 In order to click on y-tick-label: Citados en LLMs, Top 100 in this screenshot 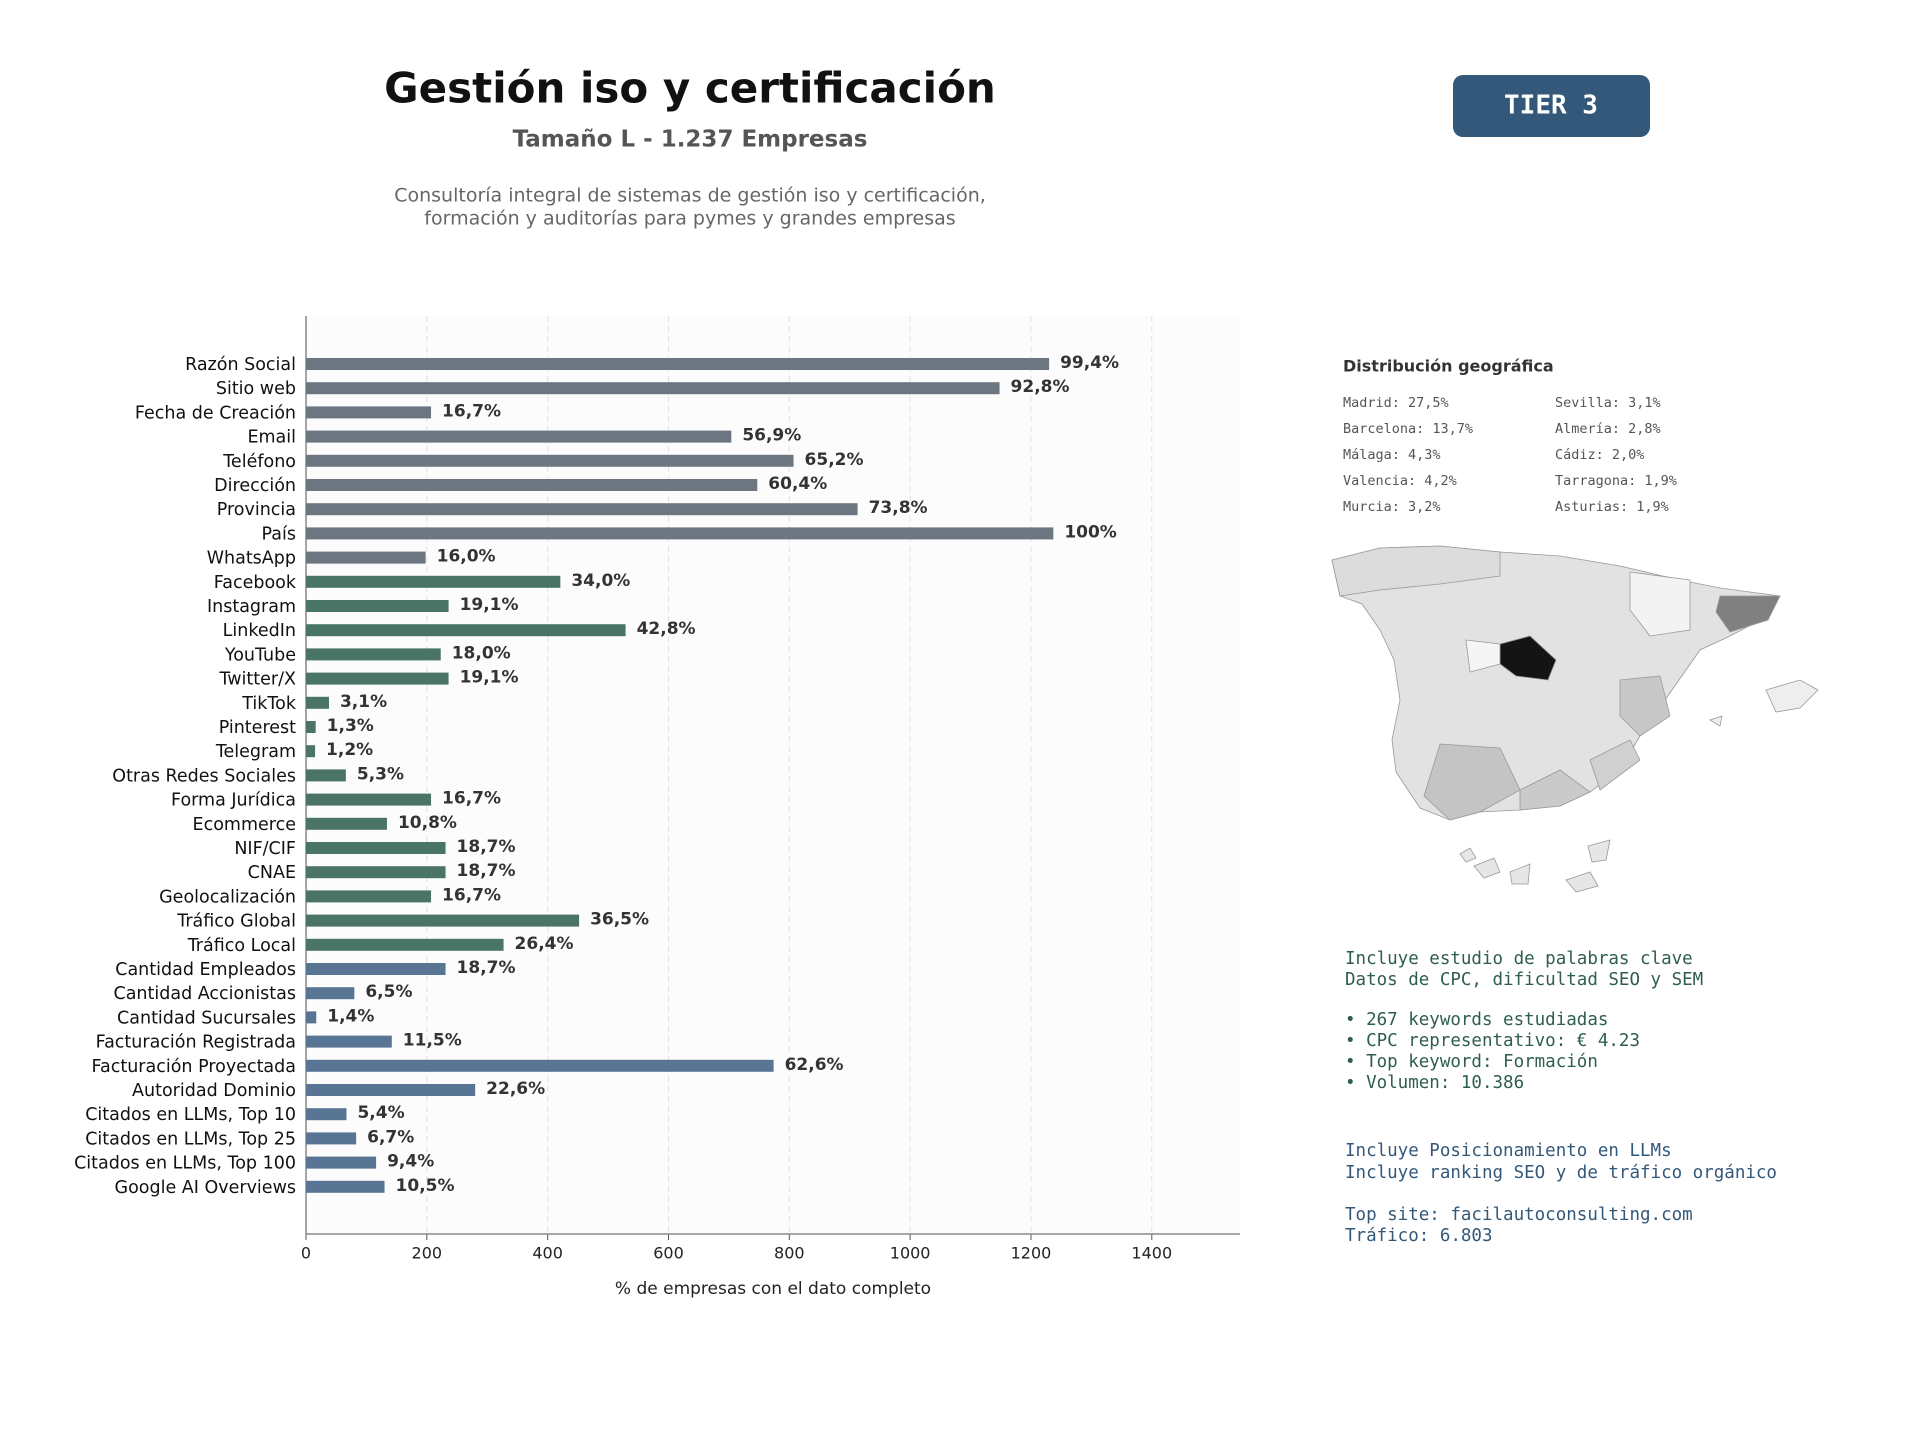, I will do `click(185, 1164)`.